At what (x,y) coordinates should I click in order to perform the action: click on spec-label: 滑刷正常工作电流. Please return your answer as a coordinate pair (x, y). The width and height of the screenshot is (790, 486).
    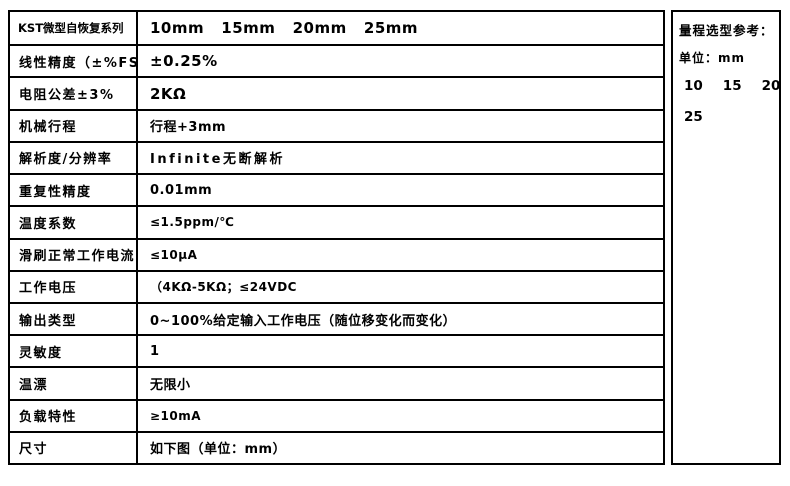
    Looking at the image, I should click on (74, 254).